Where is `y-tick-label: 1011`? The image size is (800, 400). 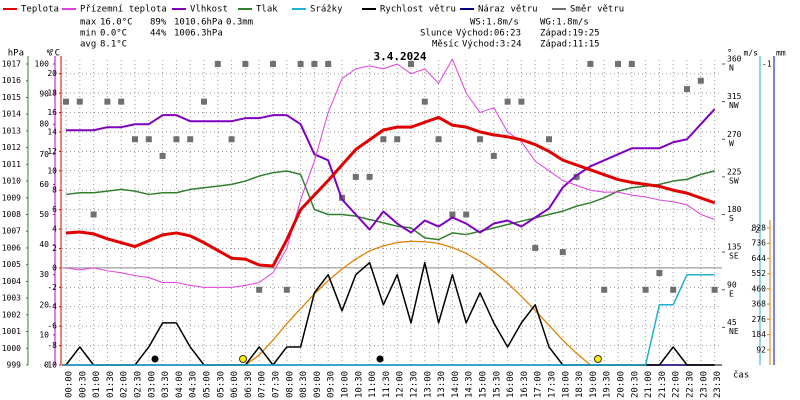
y-tick-label: 1011 is located at coordinates (11, 164).